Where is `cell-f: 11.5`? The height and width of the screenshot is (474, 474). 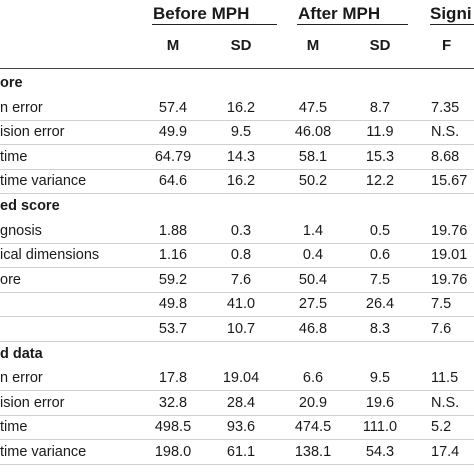
cell-f: 11.5 is located at coordinates (445, 378).